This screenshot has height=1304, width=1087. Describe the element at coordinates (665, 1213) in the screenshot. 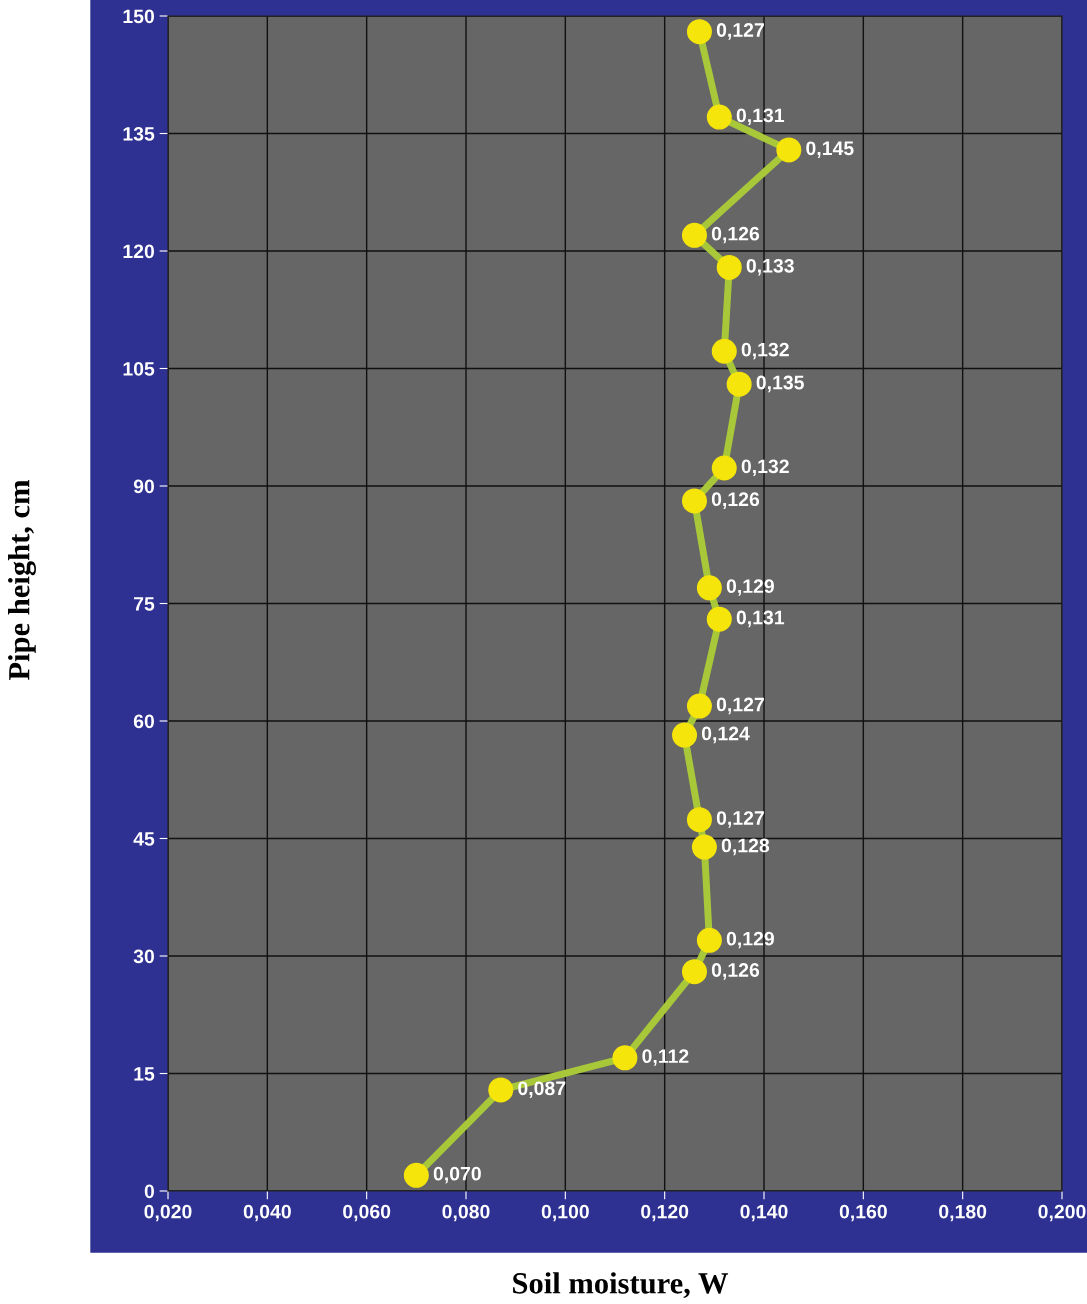

I see `x-tick-label: 0,120` at that location.